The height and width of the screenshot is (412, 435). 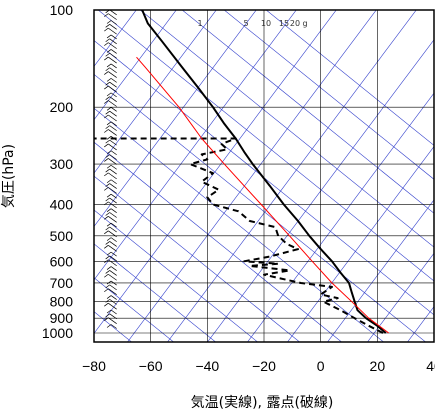 I want to click on y-tick-label: 1000, so click(x=57, y=333).